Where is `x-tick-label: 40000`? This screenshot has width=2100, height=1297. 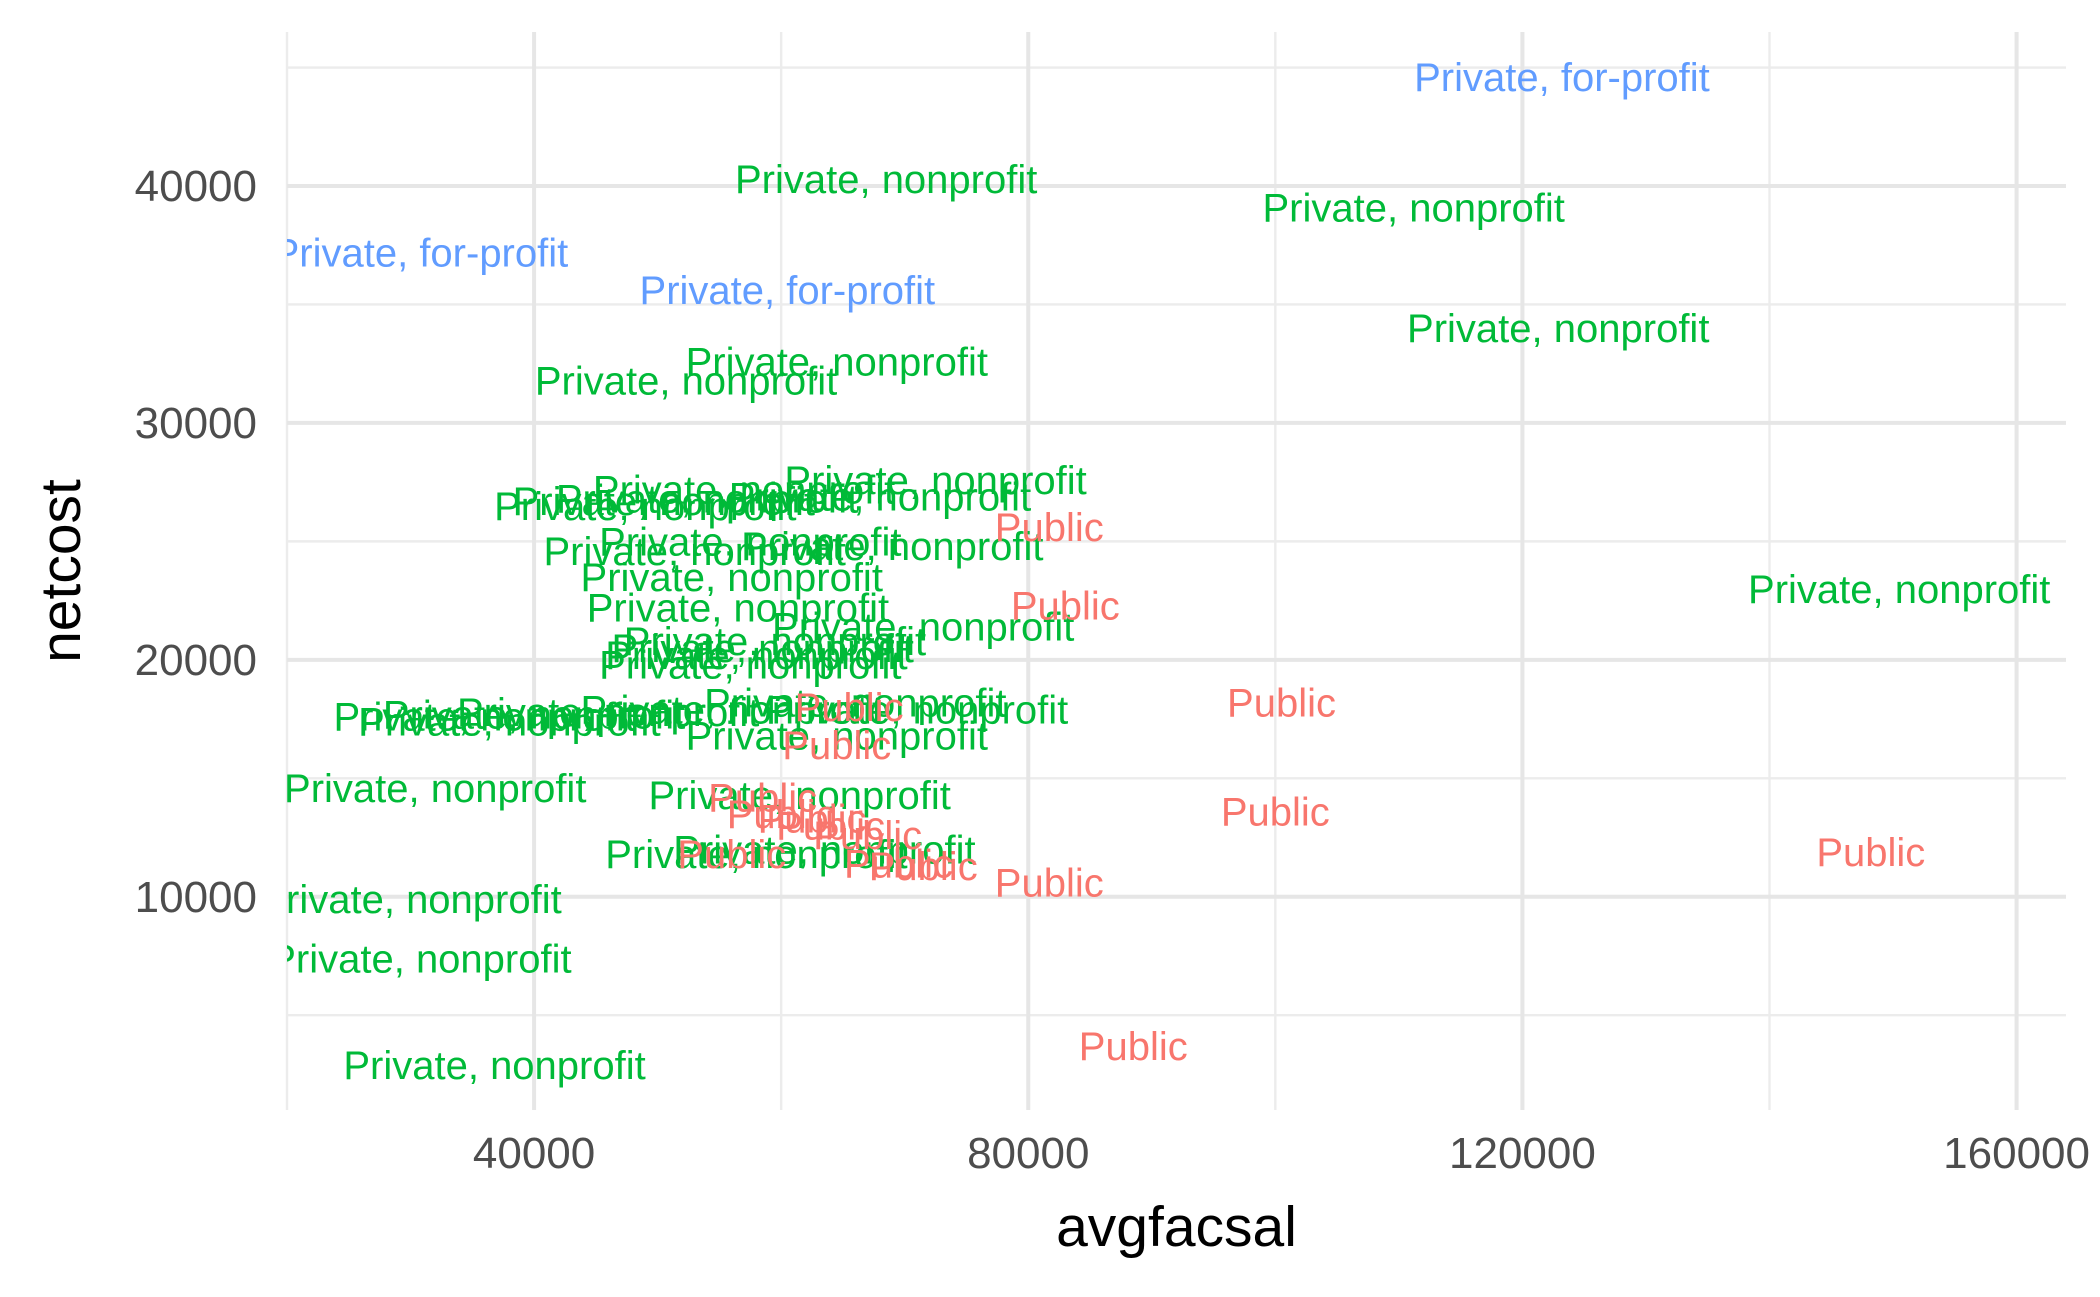
x-tick-label: 40000 is located at coordinates (534, 1153).